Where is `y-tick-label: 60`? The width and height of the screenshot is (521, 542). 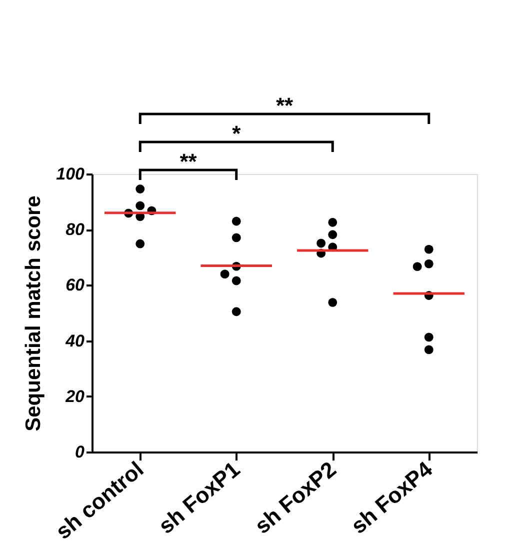
y-tick-label: 60 is located at coordinates (76, 285).